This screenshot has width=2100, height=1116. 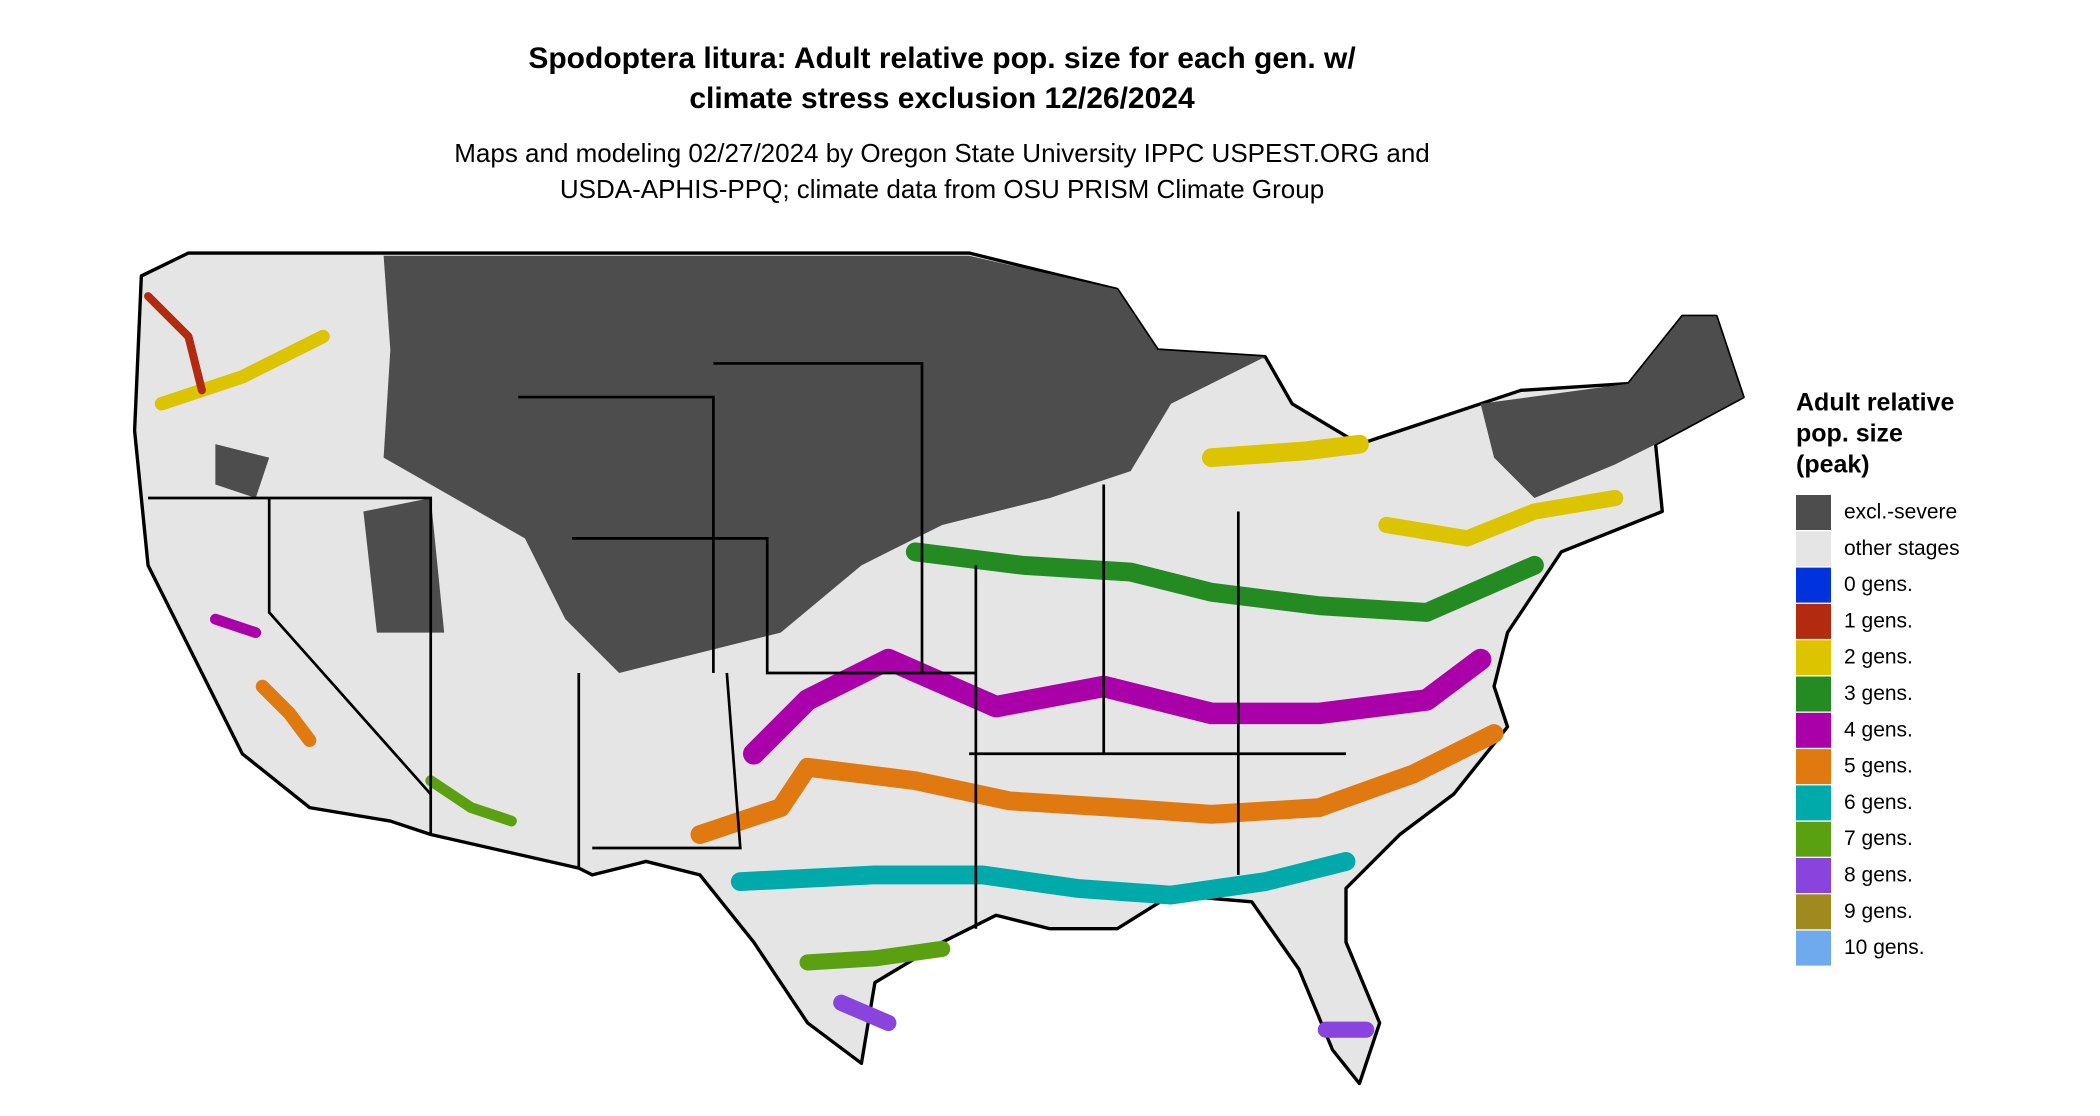 What do you see at coordinates (1878, 584) in the screenshot?
I see `legend-label: 0 gens.` at bounding box center [1878, 584].